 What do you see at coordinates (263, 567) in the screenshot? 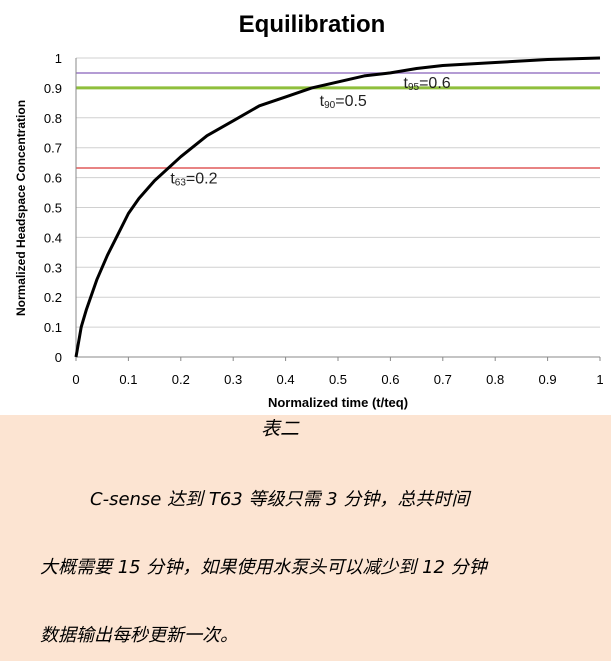
I see `description-line-2: 大概需要 15 分钟，如果使用水泵头可以减少到 12 分钟` at bounding box center [263, 567].